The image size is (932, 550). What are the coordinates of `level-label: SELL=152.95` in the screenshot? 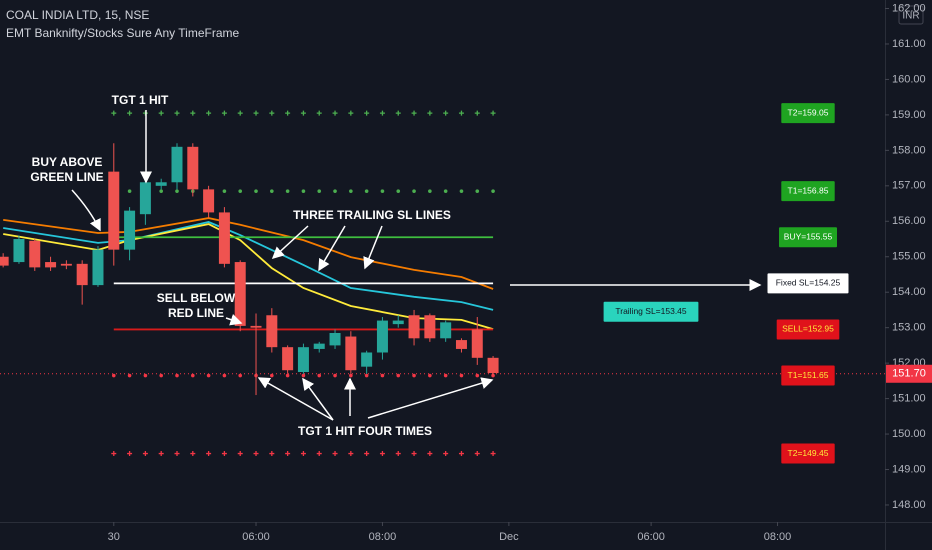 It's located at (808, 329).